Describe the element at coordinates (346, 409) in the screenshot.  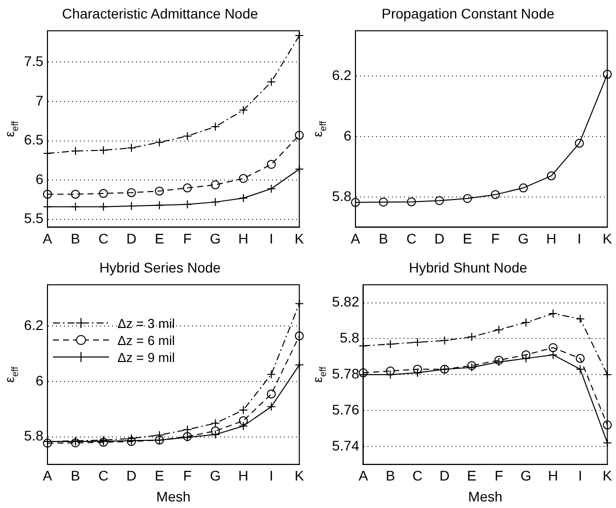
I see `y-tick-label: 5.76` at that location.